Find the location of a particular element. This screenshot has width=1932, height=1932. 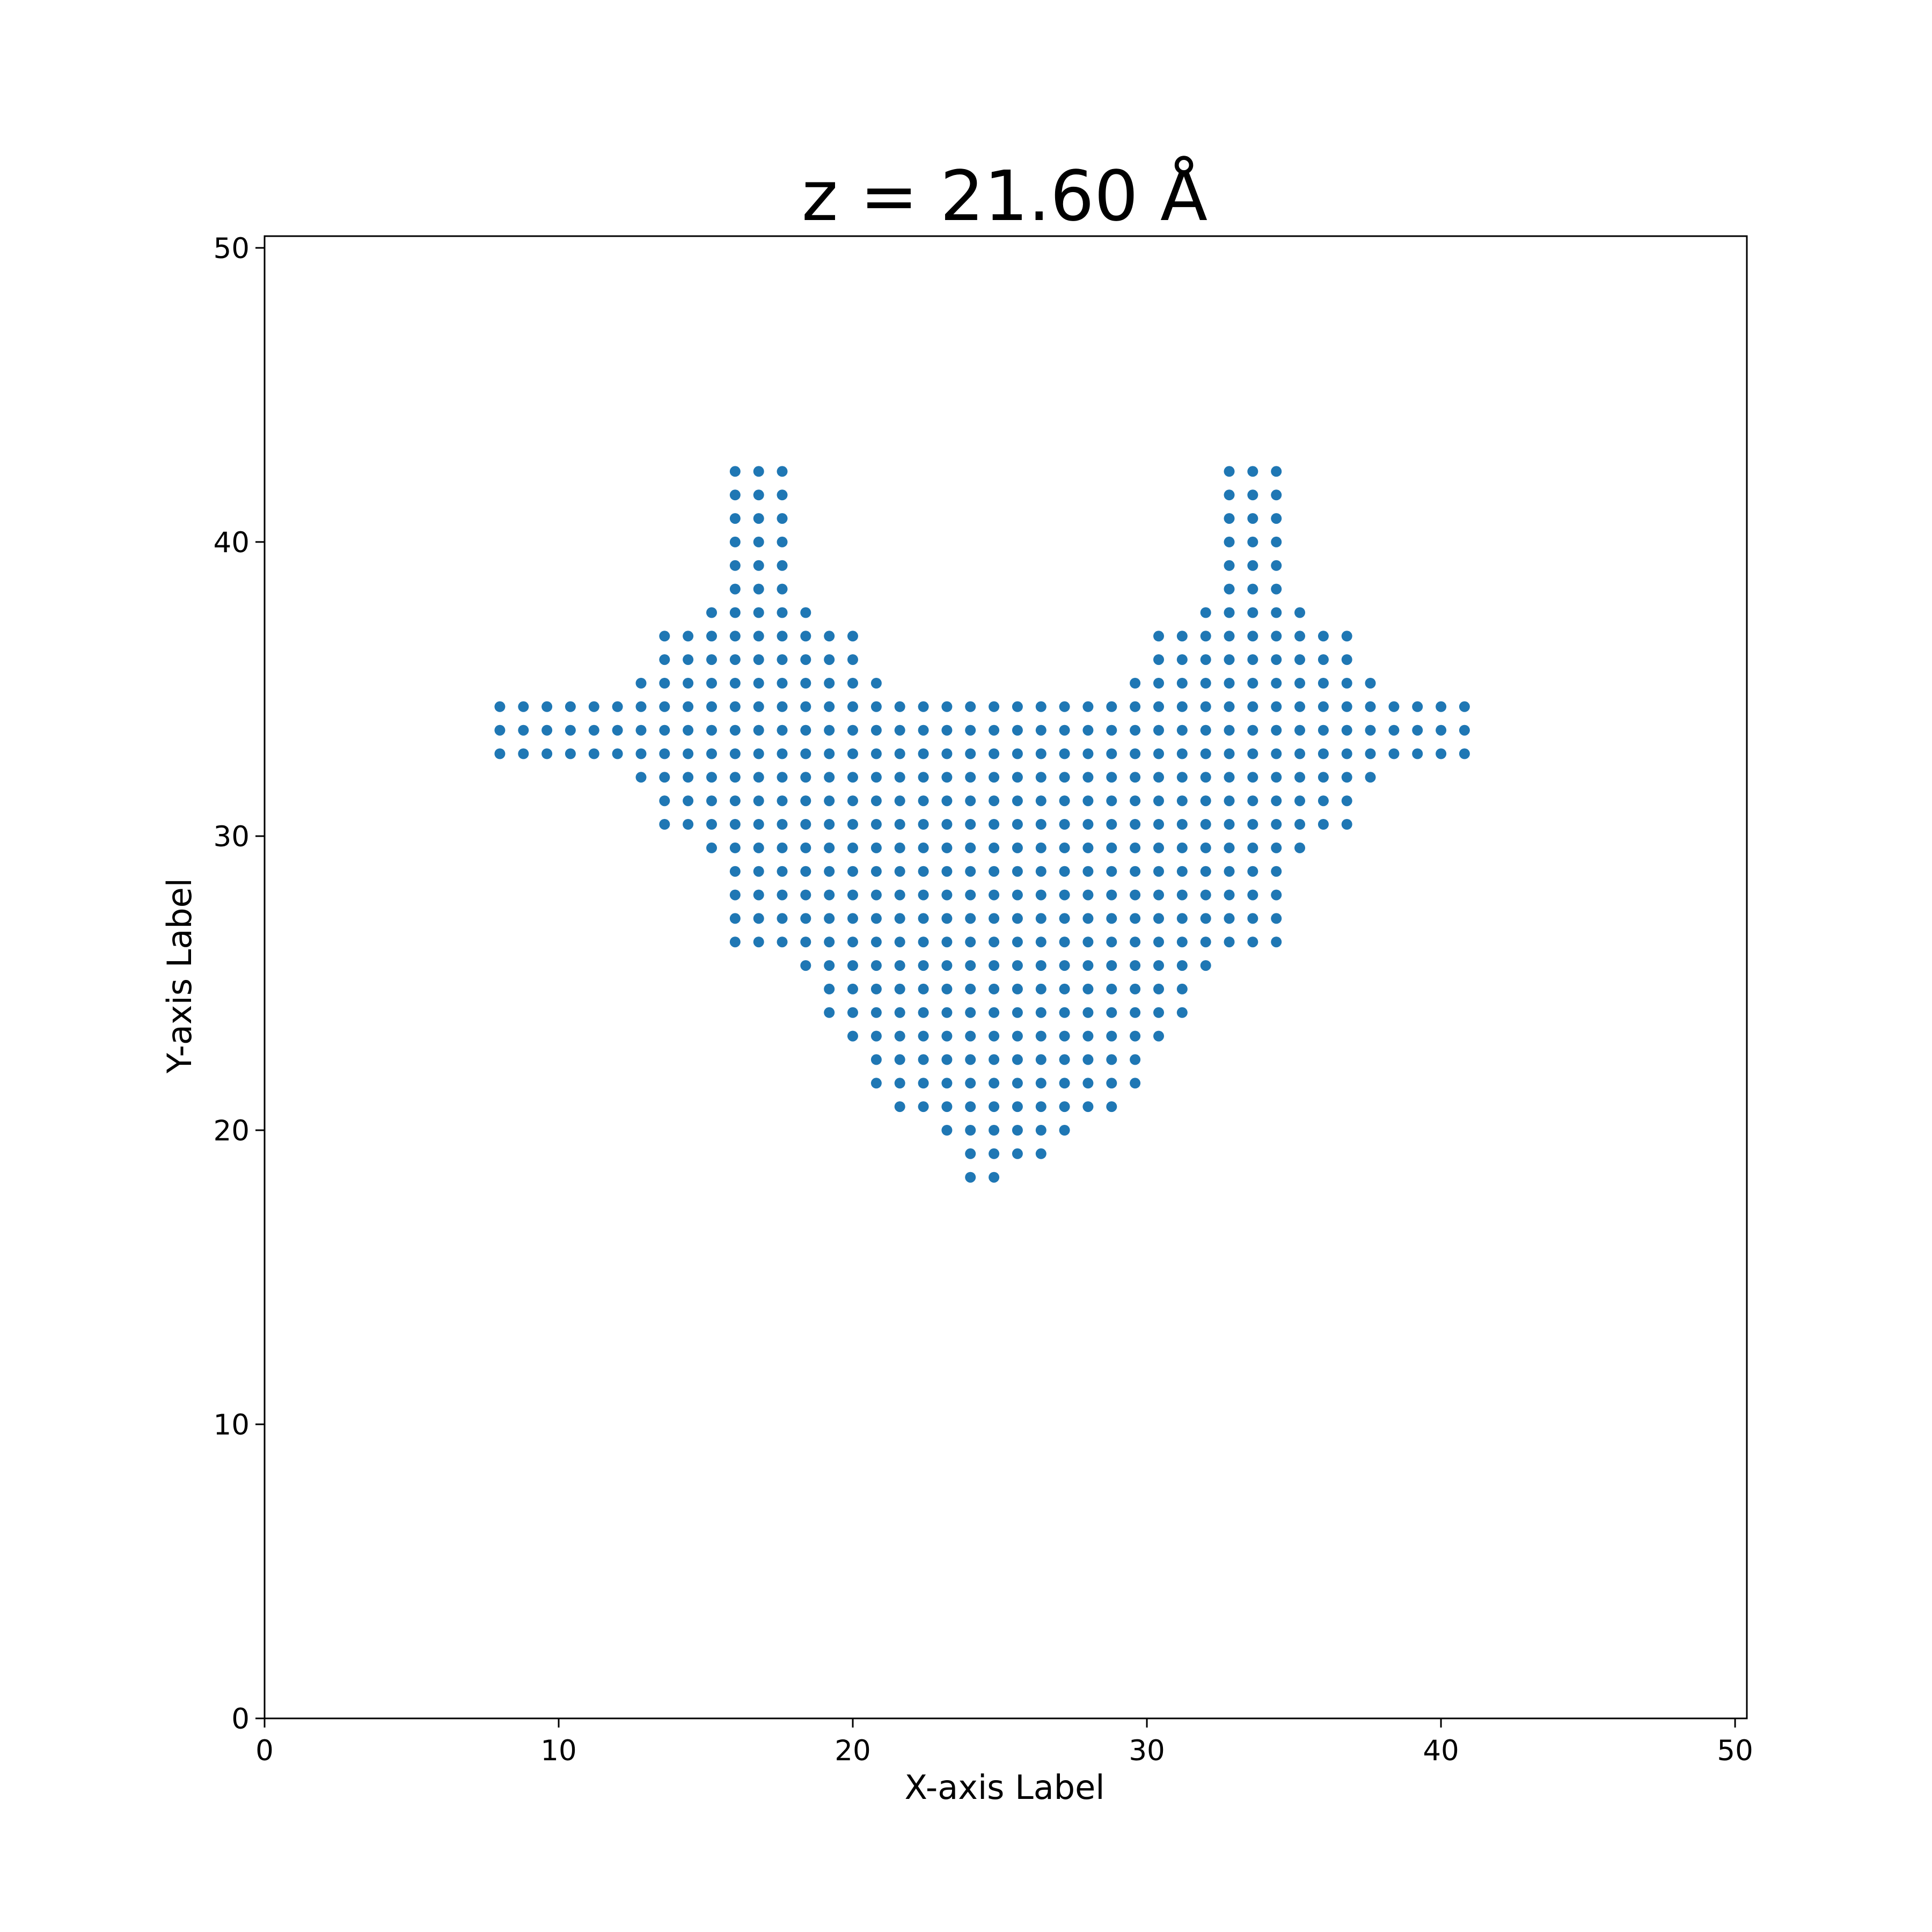

y-tick-label: 30 is located at coordinates (232, 837).